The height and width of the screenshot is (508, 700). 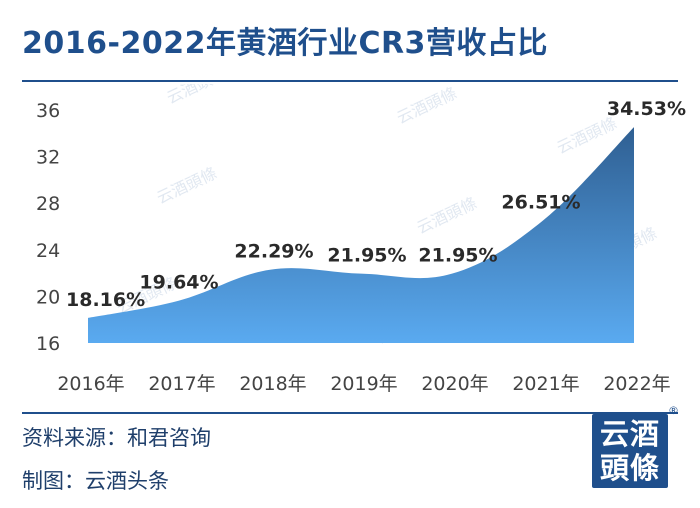 I want to click on registered-mark: ®, so click(x=673, y=410).